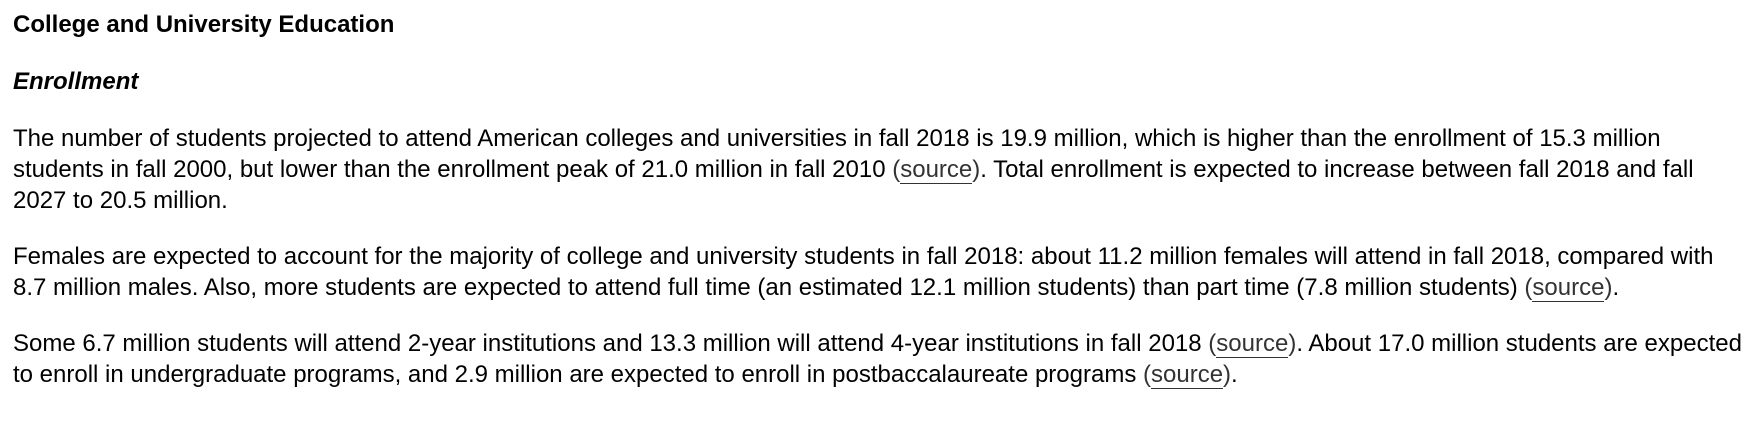 The width and height of the screenshot is (1748, 438). I want to click on section-title: College and University Education, so click(204, 24).